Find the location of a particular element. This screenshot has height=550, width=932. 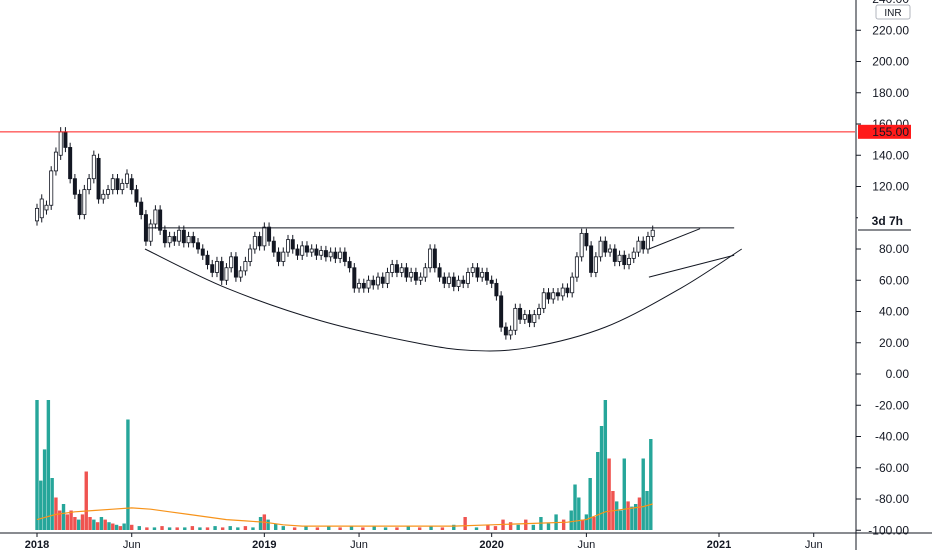

price-tick-label: -40.00 is located at coordinates (892, 437).